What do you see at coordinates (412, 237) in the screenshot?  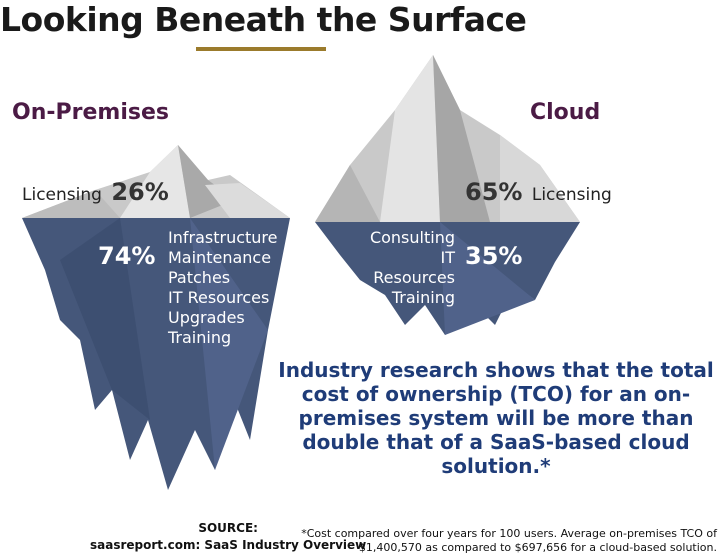 I see `cost-item: Consulting` at bounding box center [412, 237].